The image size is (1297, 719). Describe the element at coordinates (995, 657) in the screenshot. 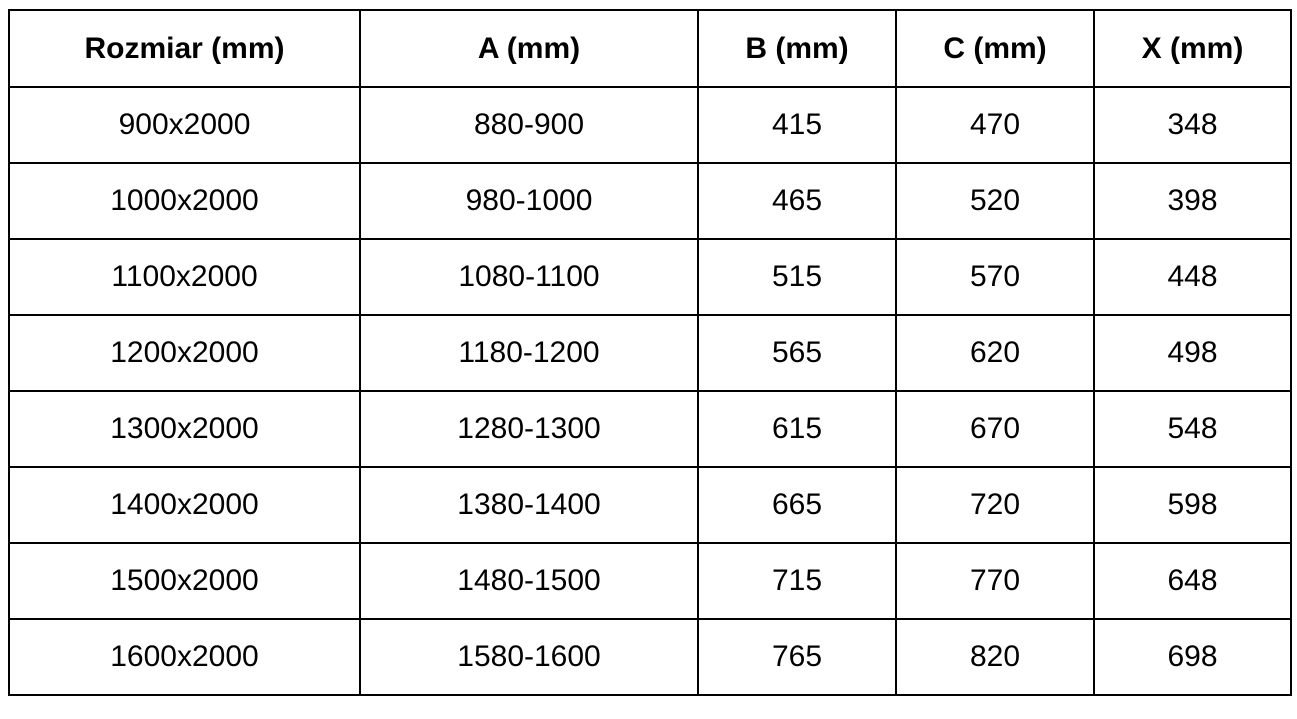

I see `table-cell: 820` at that location.